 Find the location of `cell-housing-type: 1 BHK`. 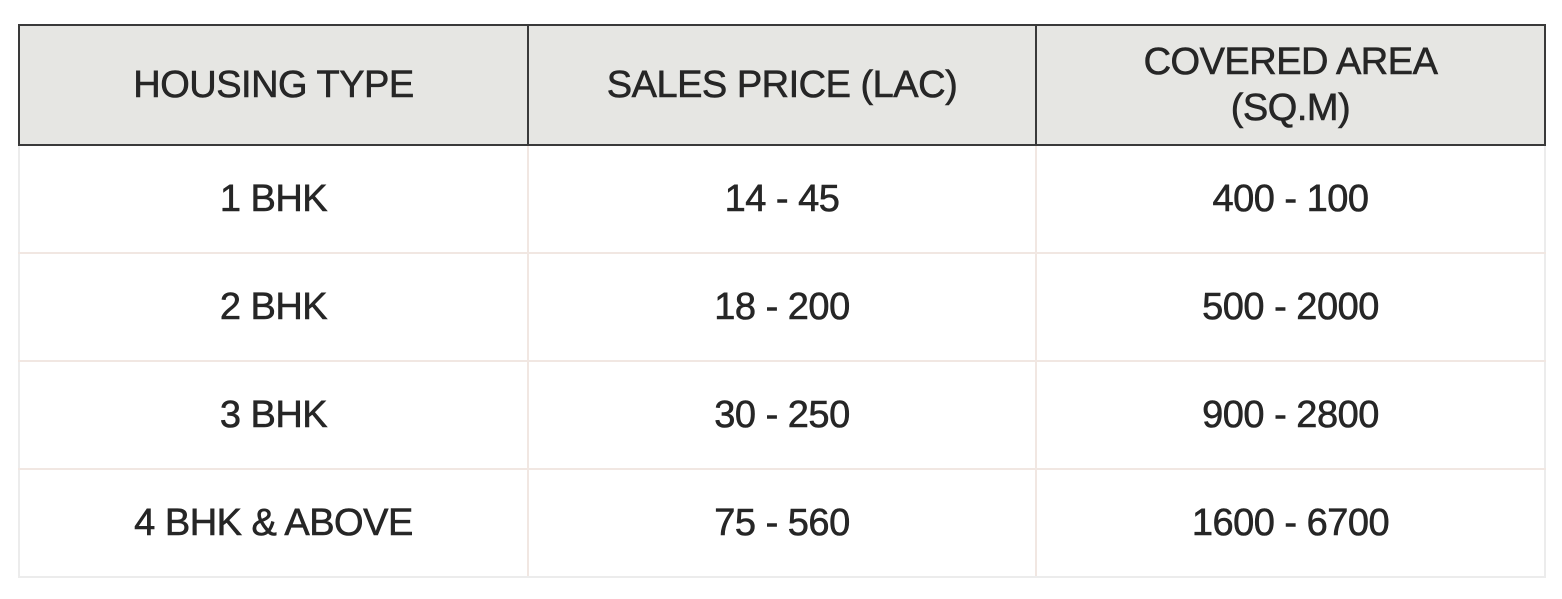

cell-housing-type: 1 BHK is located at coordinates (273, 199).